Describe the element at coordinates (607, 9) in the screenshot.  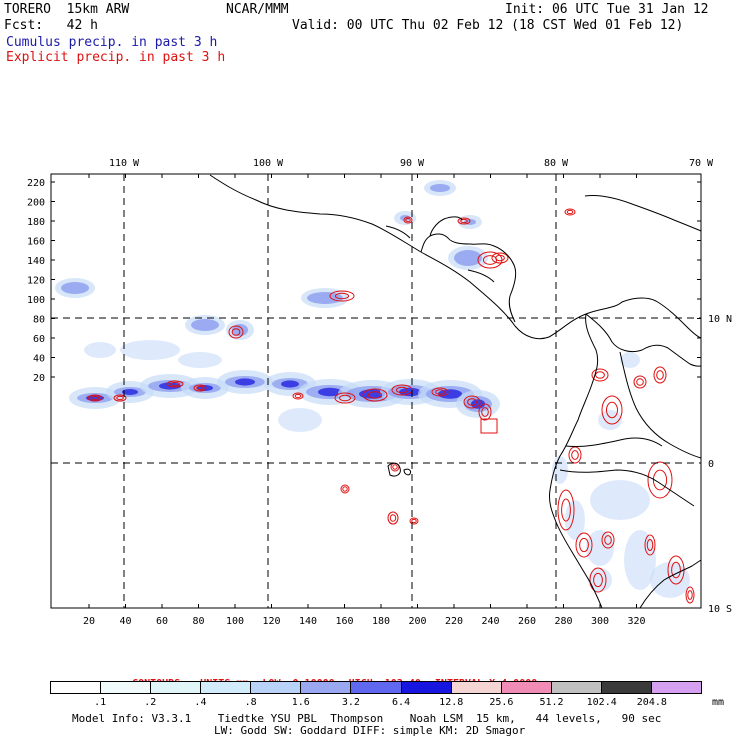
I see `init-time: Init: 06 UTC Tue 31 Jan 12` at that location.